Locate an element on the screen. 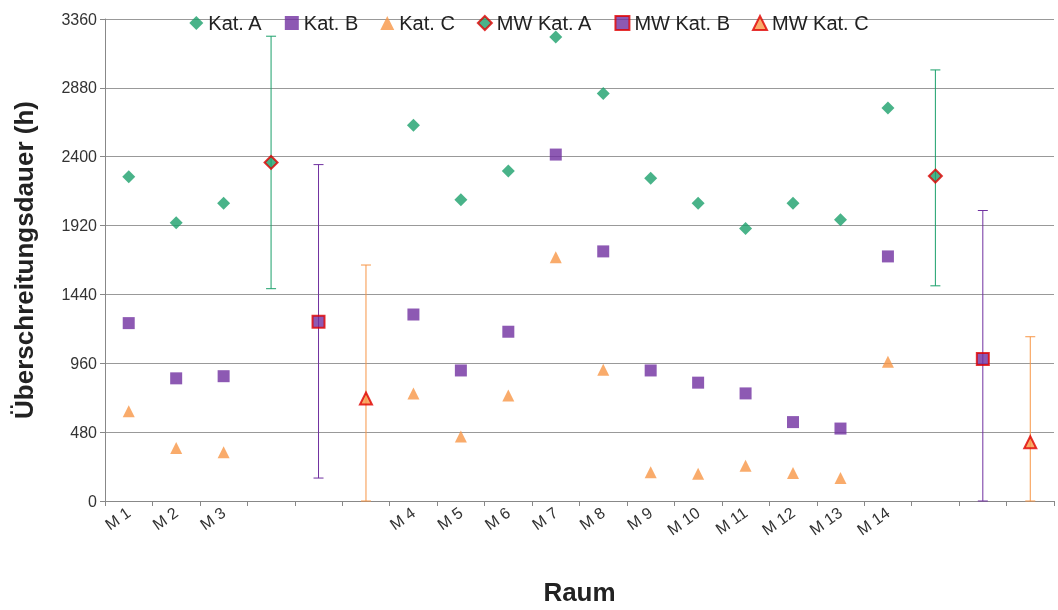 The width and height of the screenshot is (1058, 610). x-tick-label: M 4 is located at coordinates (402, 518).